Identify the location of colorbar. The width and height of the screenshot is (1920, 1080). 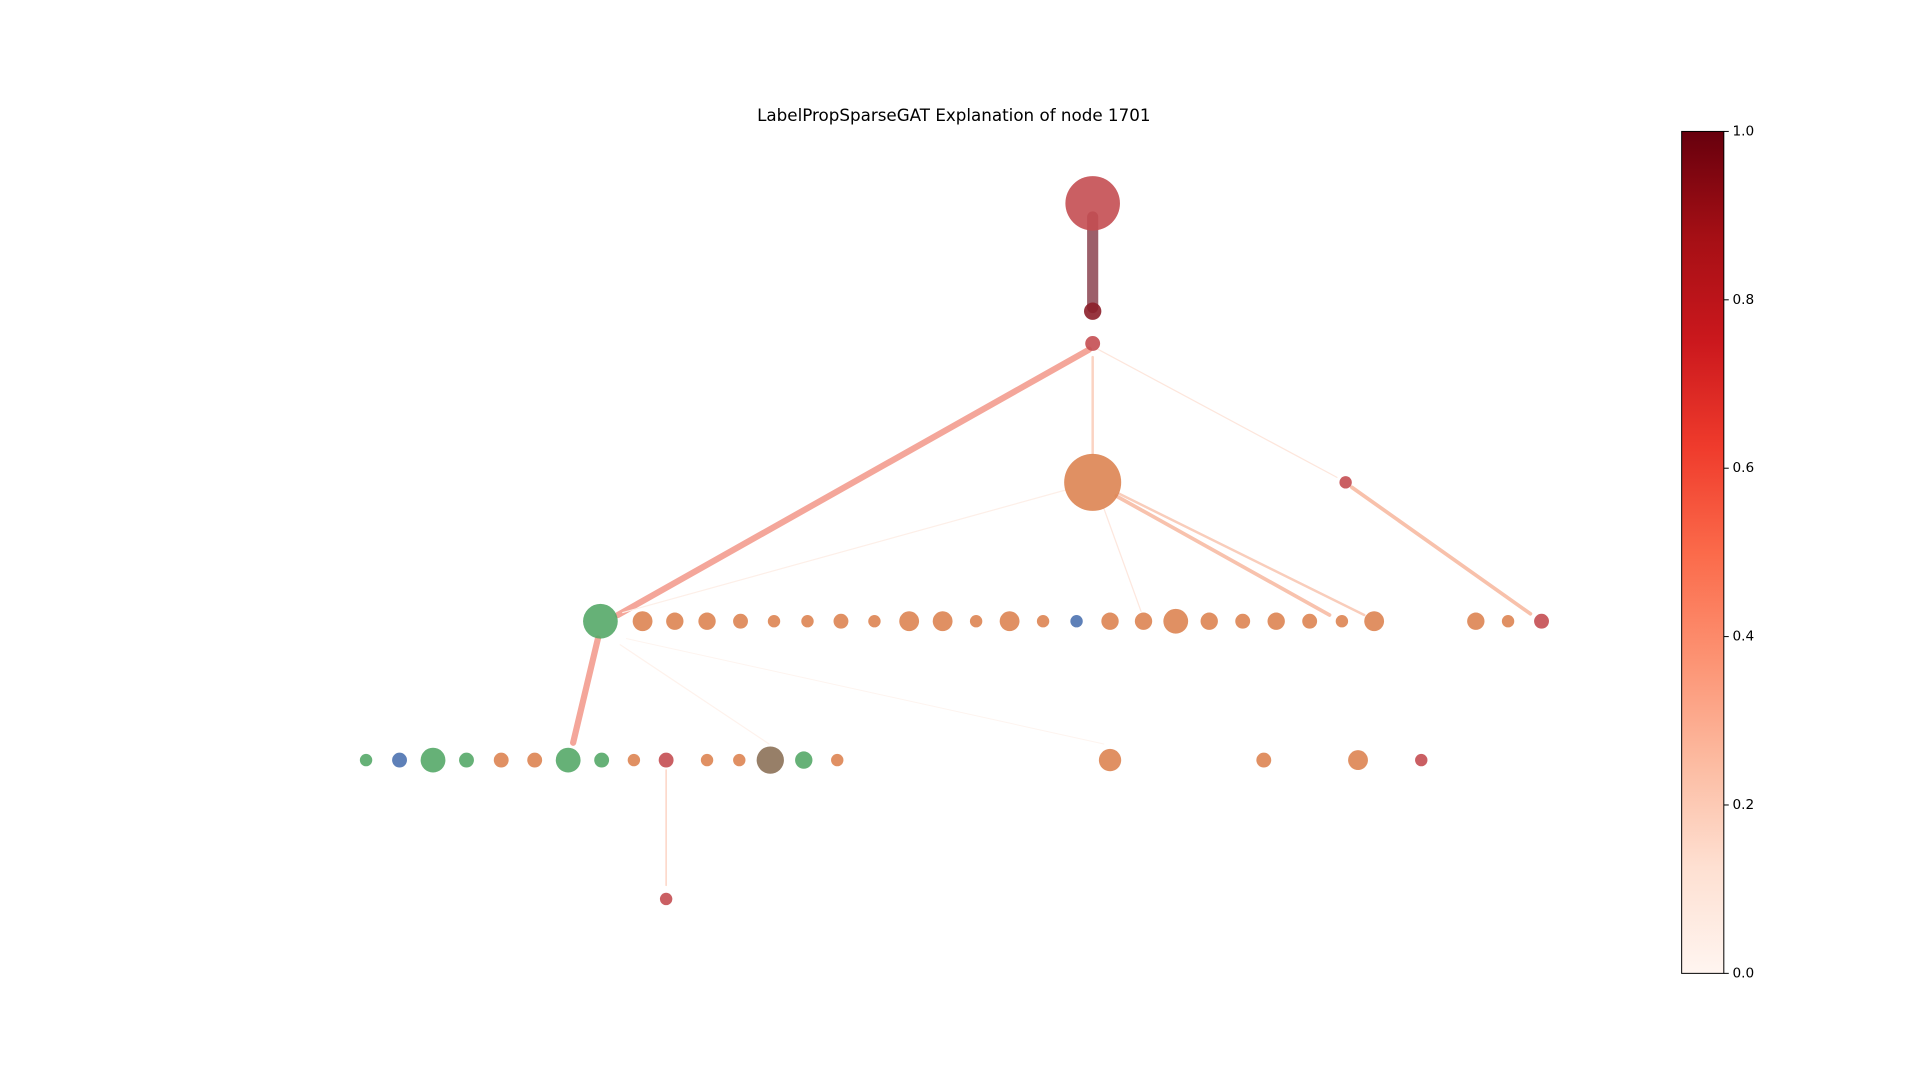
(1703, 552).